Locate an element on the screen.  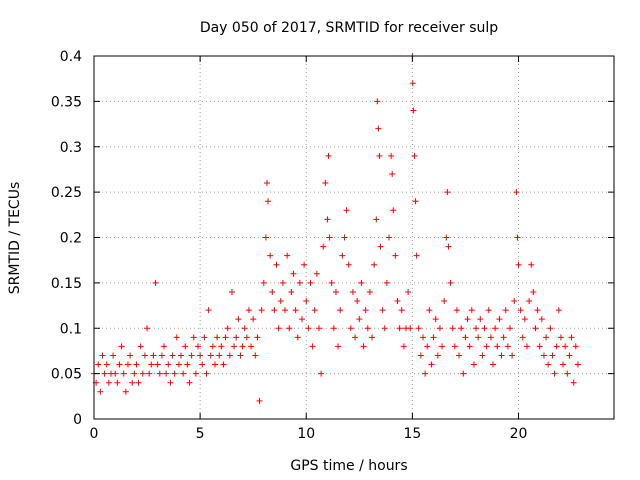
x-tick-label: 5 is located at coordinates (200, 434).